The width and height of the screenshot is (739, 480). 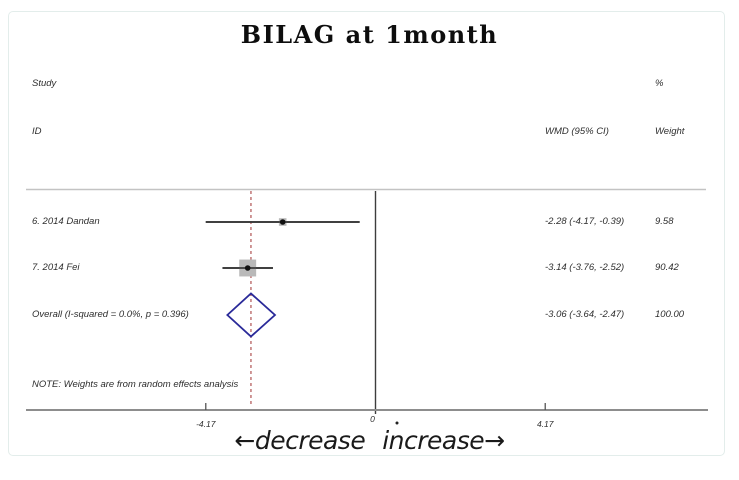 What do you see at coordinates (369, 34) in the screenshot?
I see `chart-title: BILAG at 1month` at bounding box center [369, 34].